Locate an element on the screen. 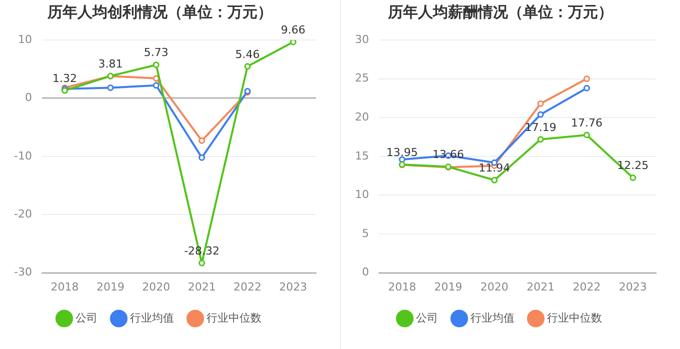 This screenshot has height=349, width=680. y-tick-label: 30 is located at coordinates (361, 39).